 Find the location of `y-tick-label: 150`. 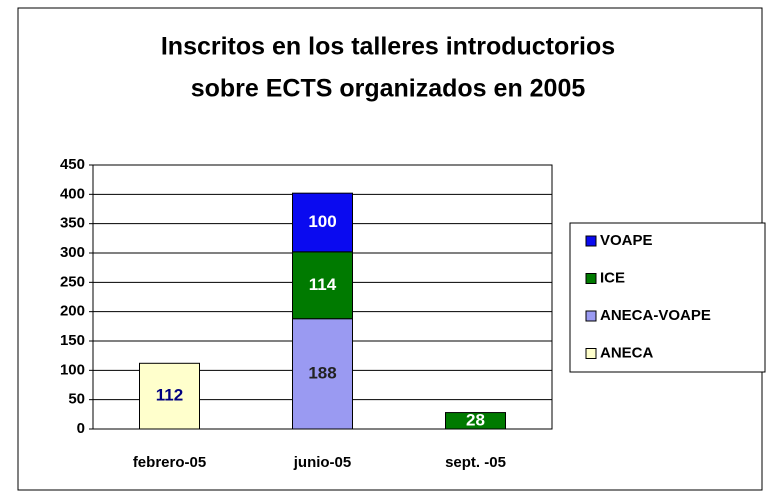

y-tick-label: 150 is located at coordinates (72, 340).